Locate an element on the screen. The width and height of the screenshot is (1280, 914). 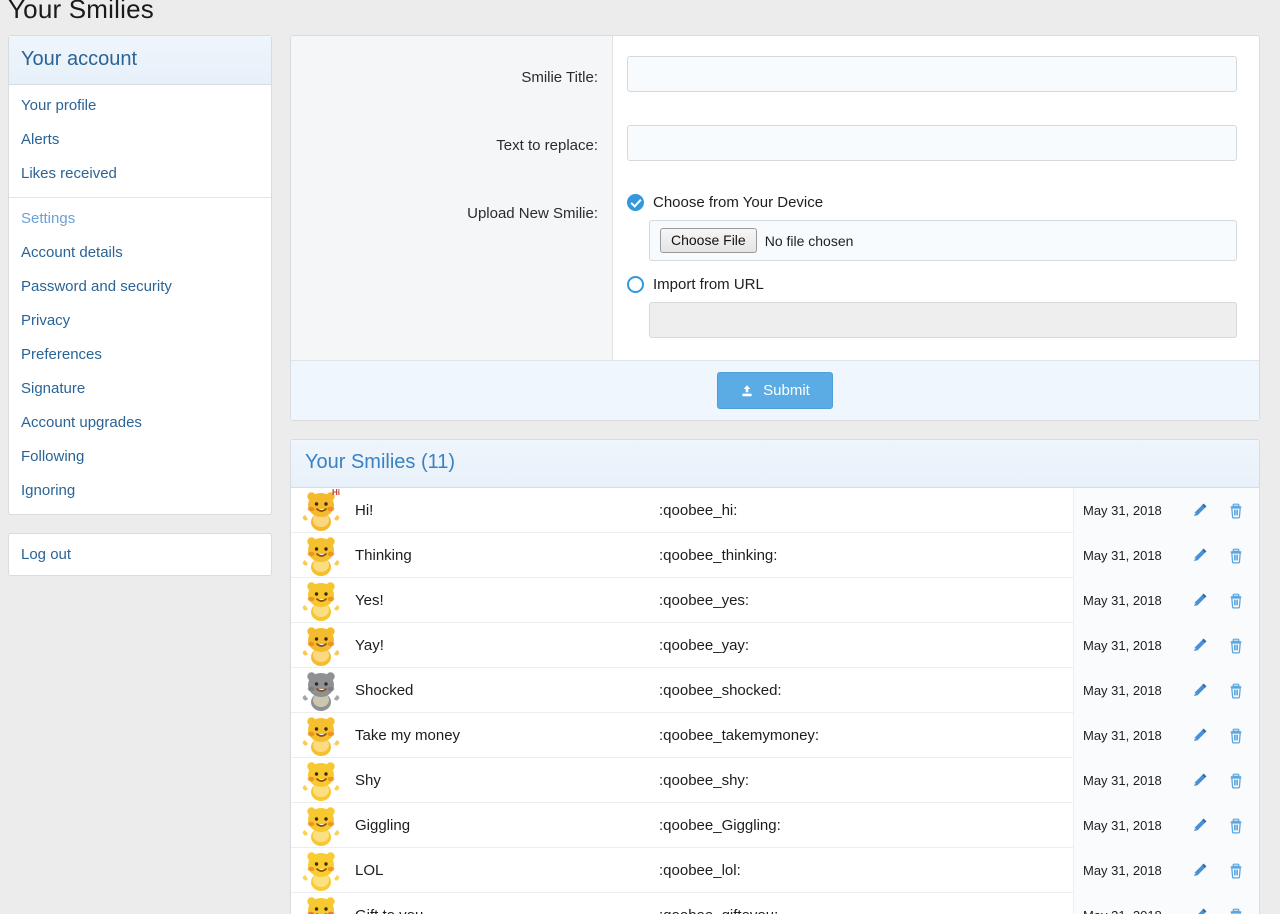
import-url-input is located at coordinates (943, 320).